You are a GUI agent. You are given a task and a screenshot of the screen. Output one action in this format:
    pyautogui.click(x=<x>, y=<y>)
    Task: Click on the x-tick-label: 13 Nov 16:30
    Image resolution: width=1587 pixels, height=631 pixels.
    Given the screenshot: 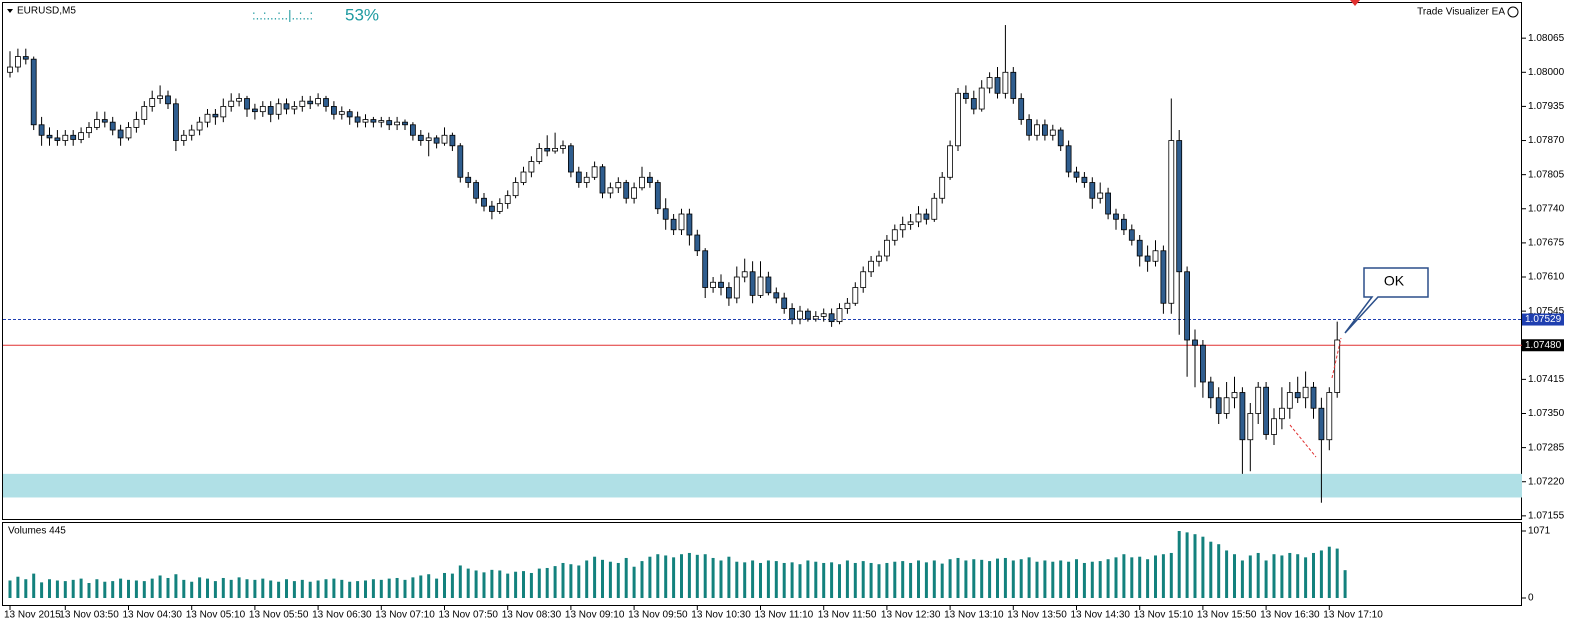 What is the action you would take?
    pyautogui.click(x=1290, y=615)
    